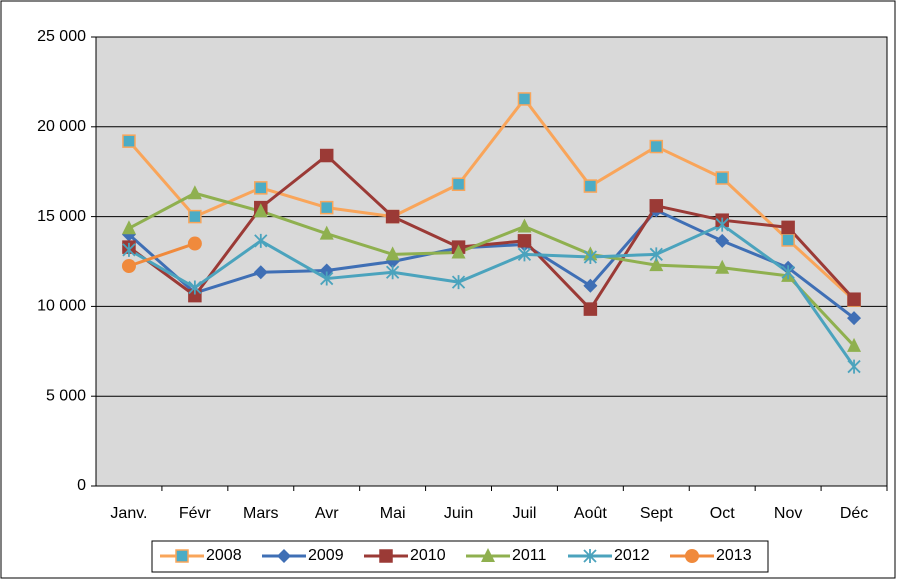 This screenshot has height=585, width=897. What do you see at coordinates (529, 555) in the screenshot?
I see `legend-label: 2011` at bounding box center [529, 555].